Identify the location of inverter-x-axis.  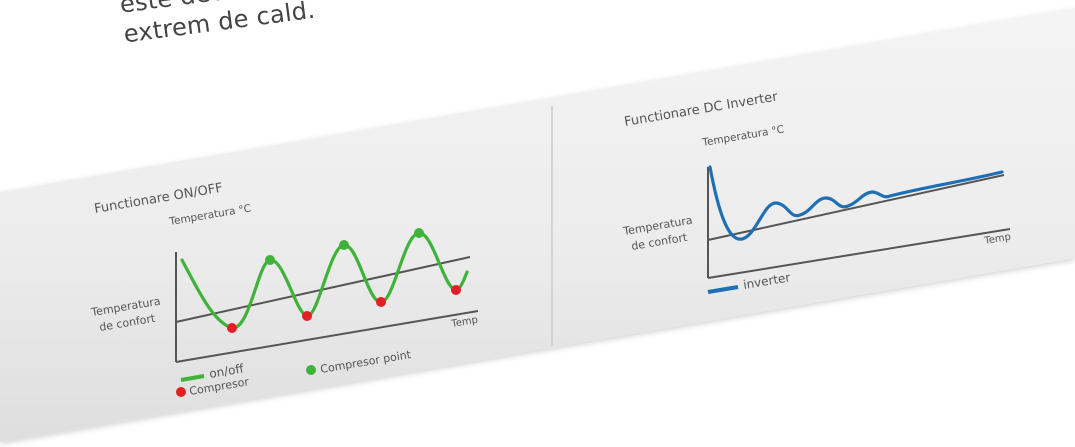
(859, 253).